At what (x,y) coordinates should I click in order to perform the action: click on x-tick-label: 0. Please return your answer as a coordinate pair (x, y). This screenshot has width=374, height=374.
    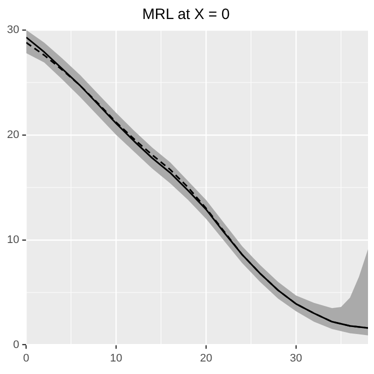
    Looking at the image, I should click on (26, 358).